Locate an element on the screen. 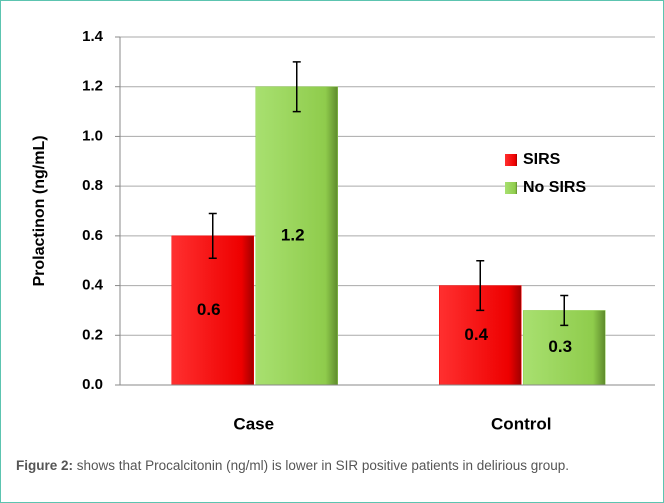  y-tick-label: 0.0 is located at coordinates (92, 384).